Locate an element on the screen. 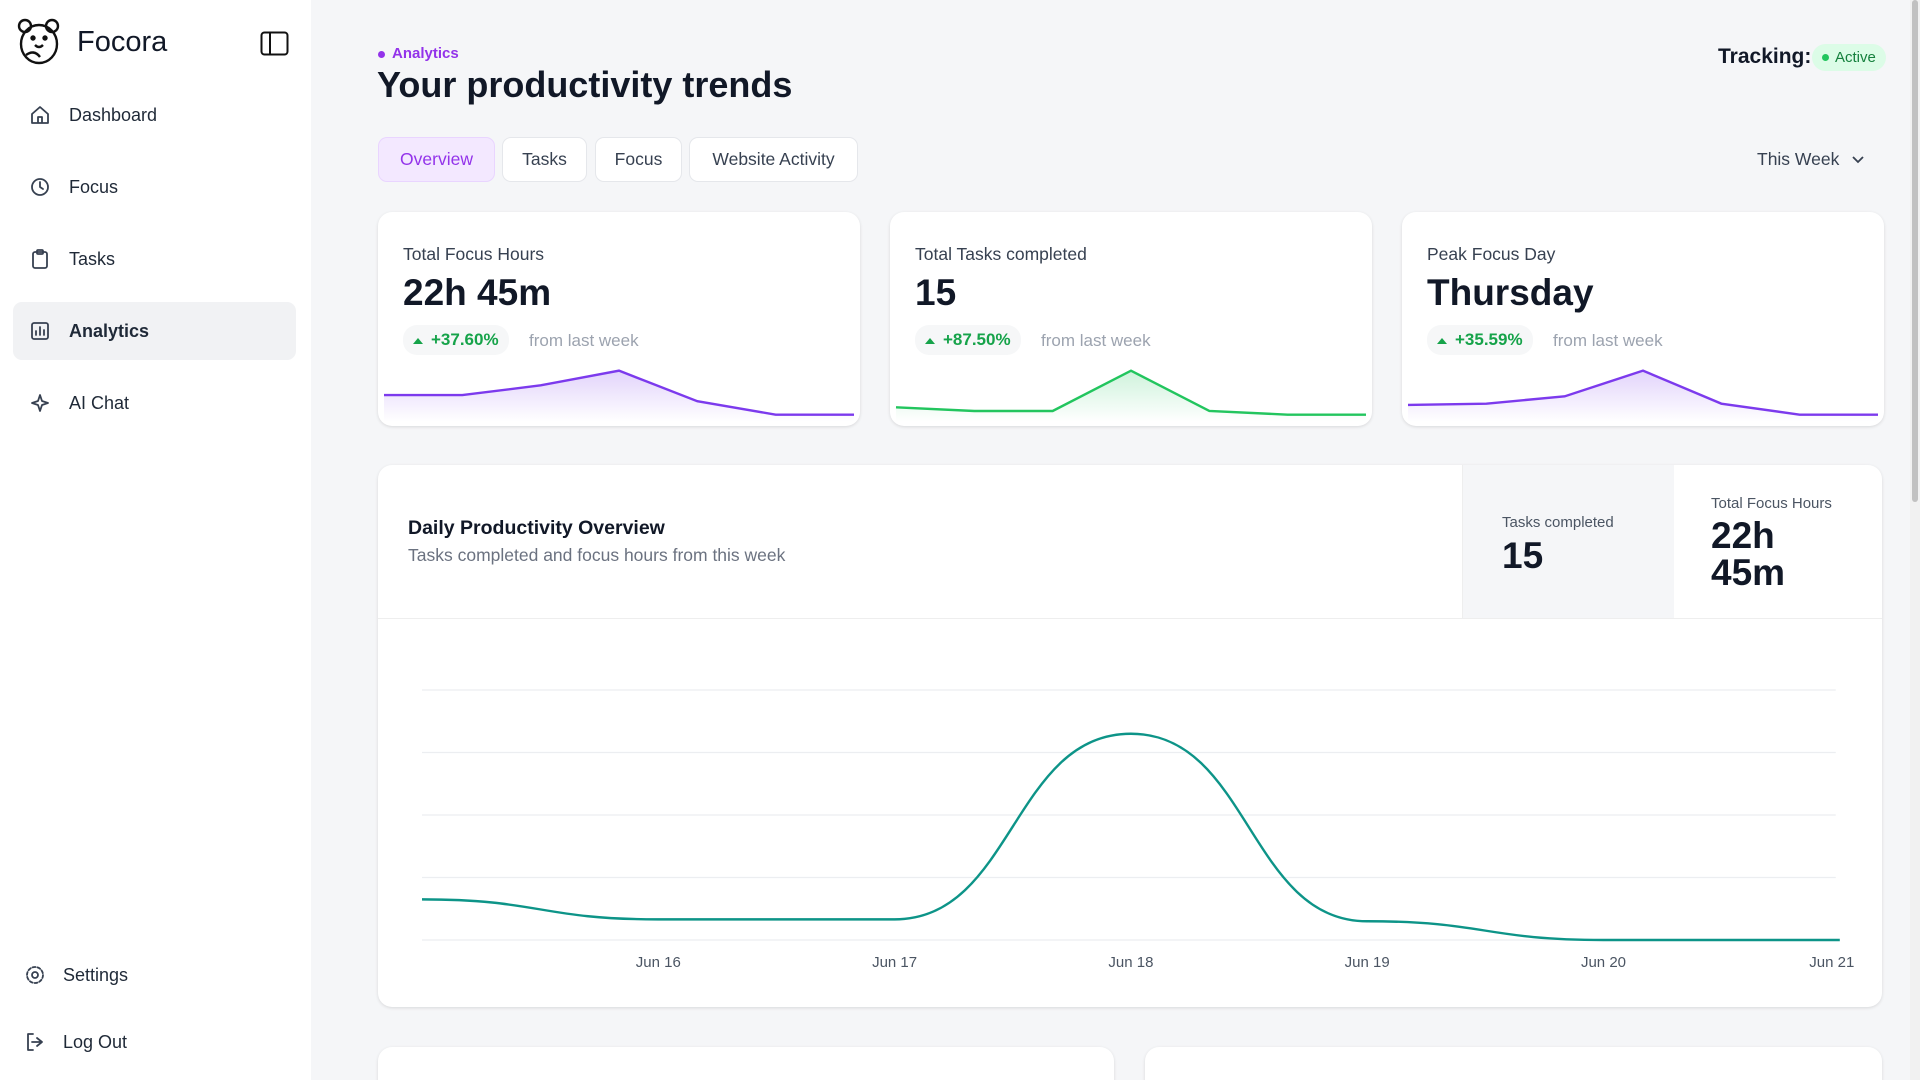 This screenshot has width=1920, height=1080. nav-label: AI Chat is located at coordinates (99, 402).